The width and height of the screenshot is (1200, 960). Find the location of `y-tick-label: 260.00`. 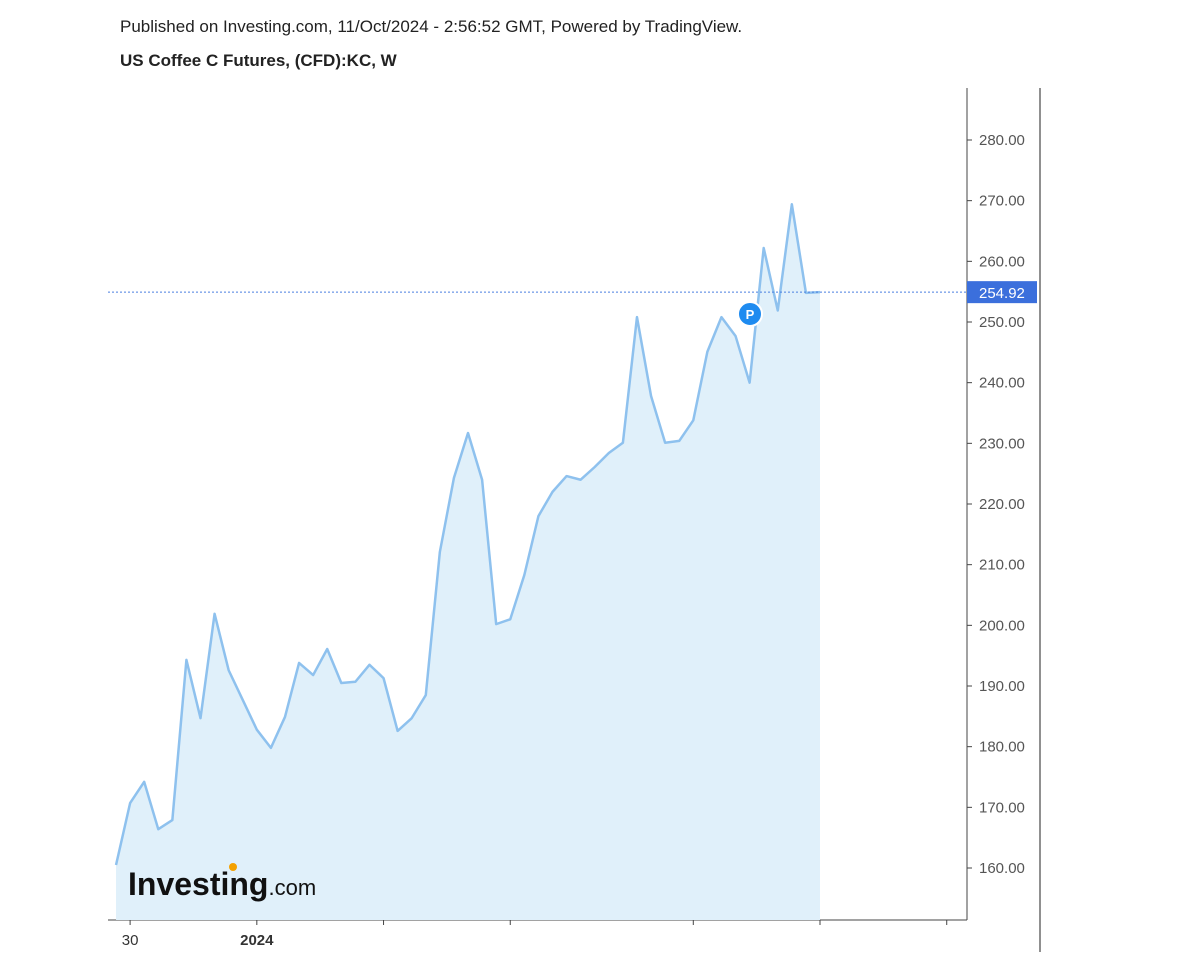

y-tick-label: 260.00 is located at coordinates (1002, 261).